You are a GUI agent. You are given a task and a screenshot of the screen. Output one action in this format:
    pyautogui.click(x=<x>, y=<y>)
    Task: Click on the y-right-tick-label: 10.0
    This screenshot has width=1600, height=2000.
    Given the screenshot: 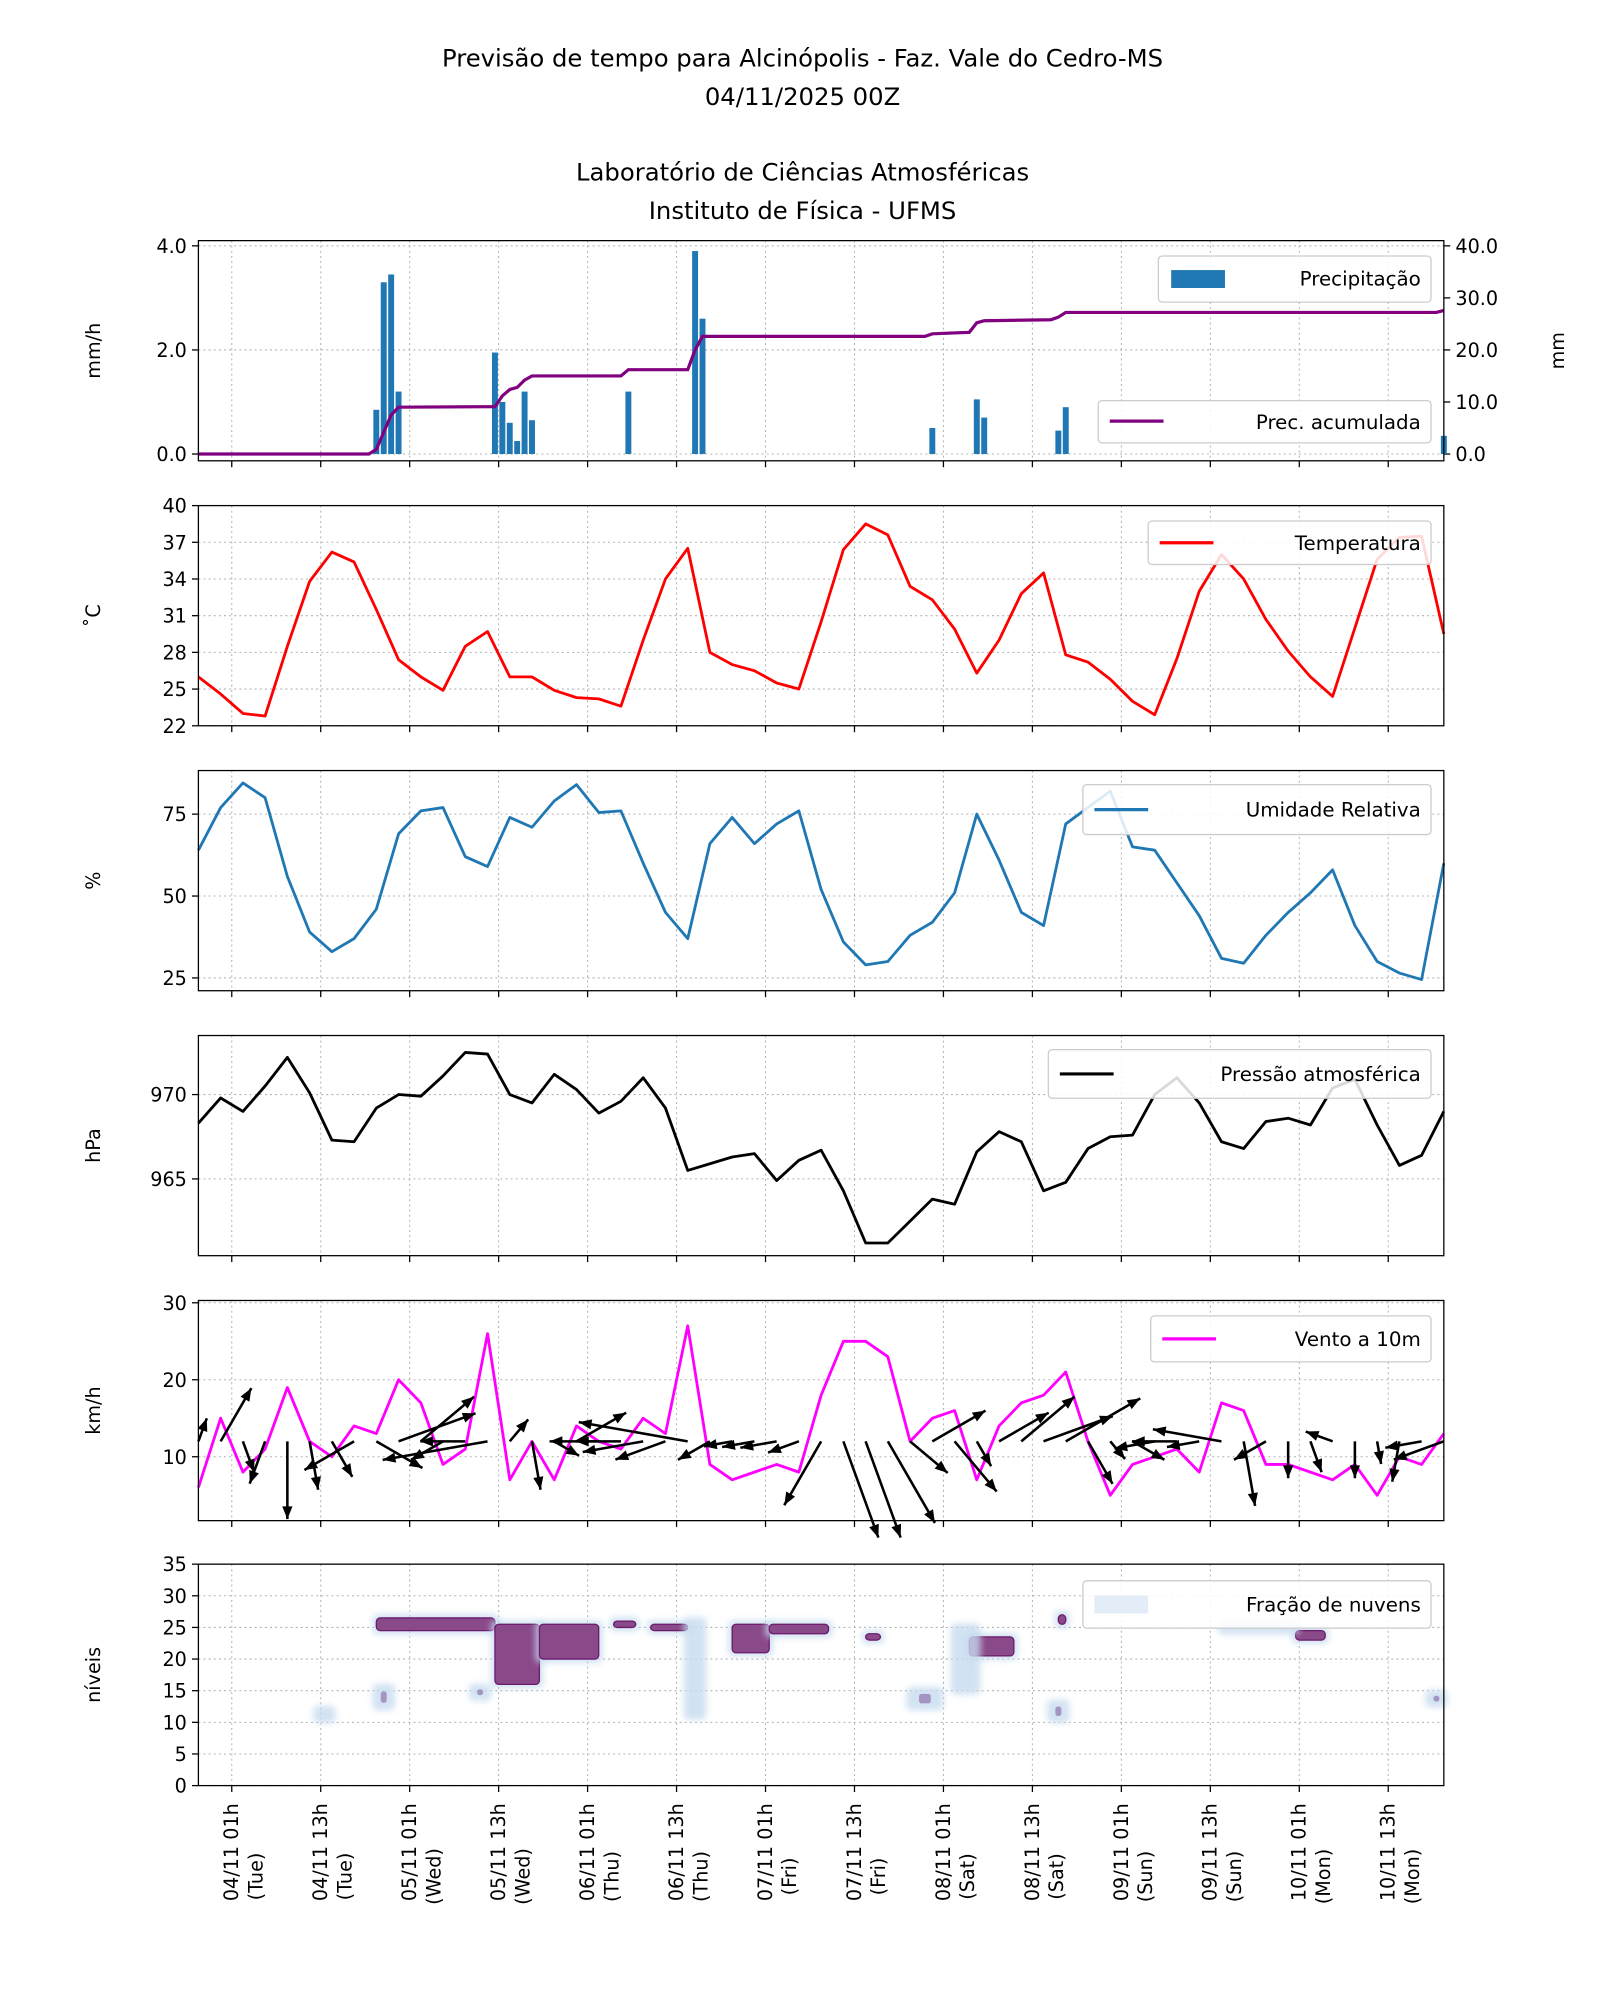 What is the action you would take?
    pyautogui.click(x=1476, y=402)
    